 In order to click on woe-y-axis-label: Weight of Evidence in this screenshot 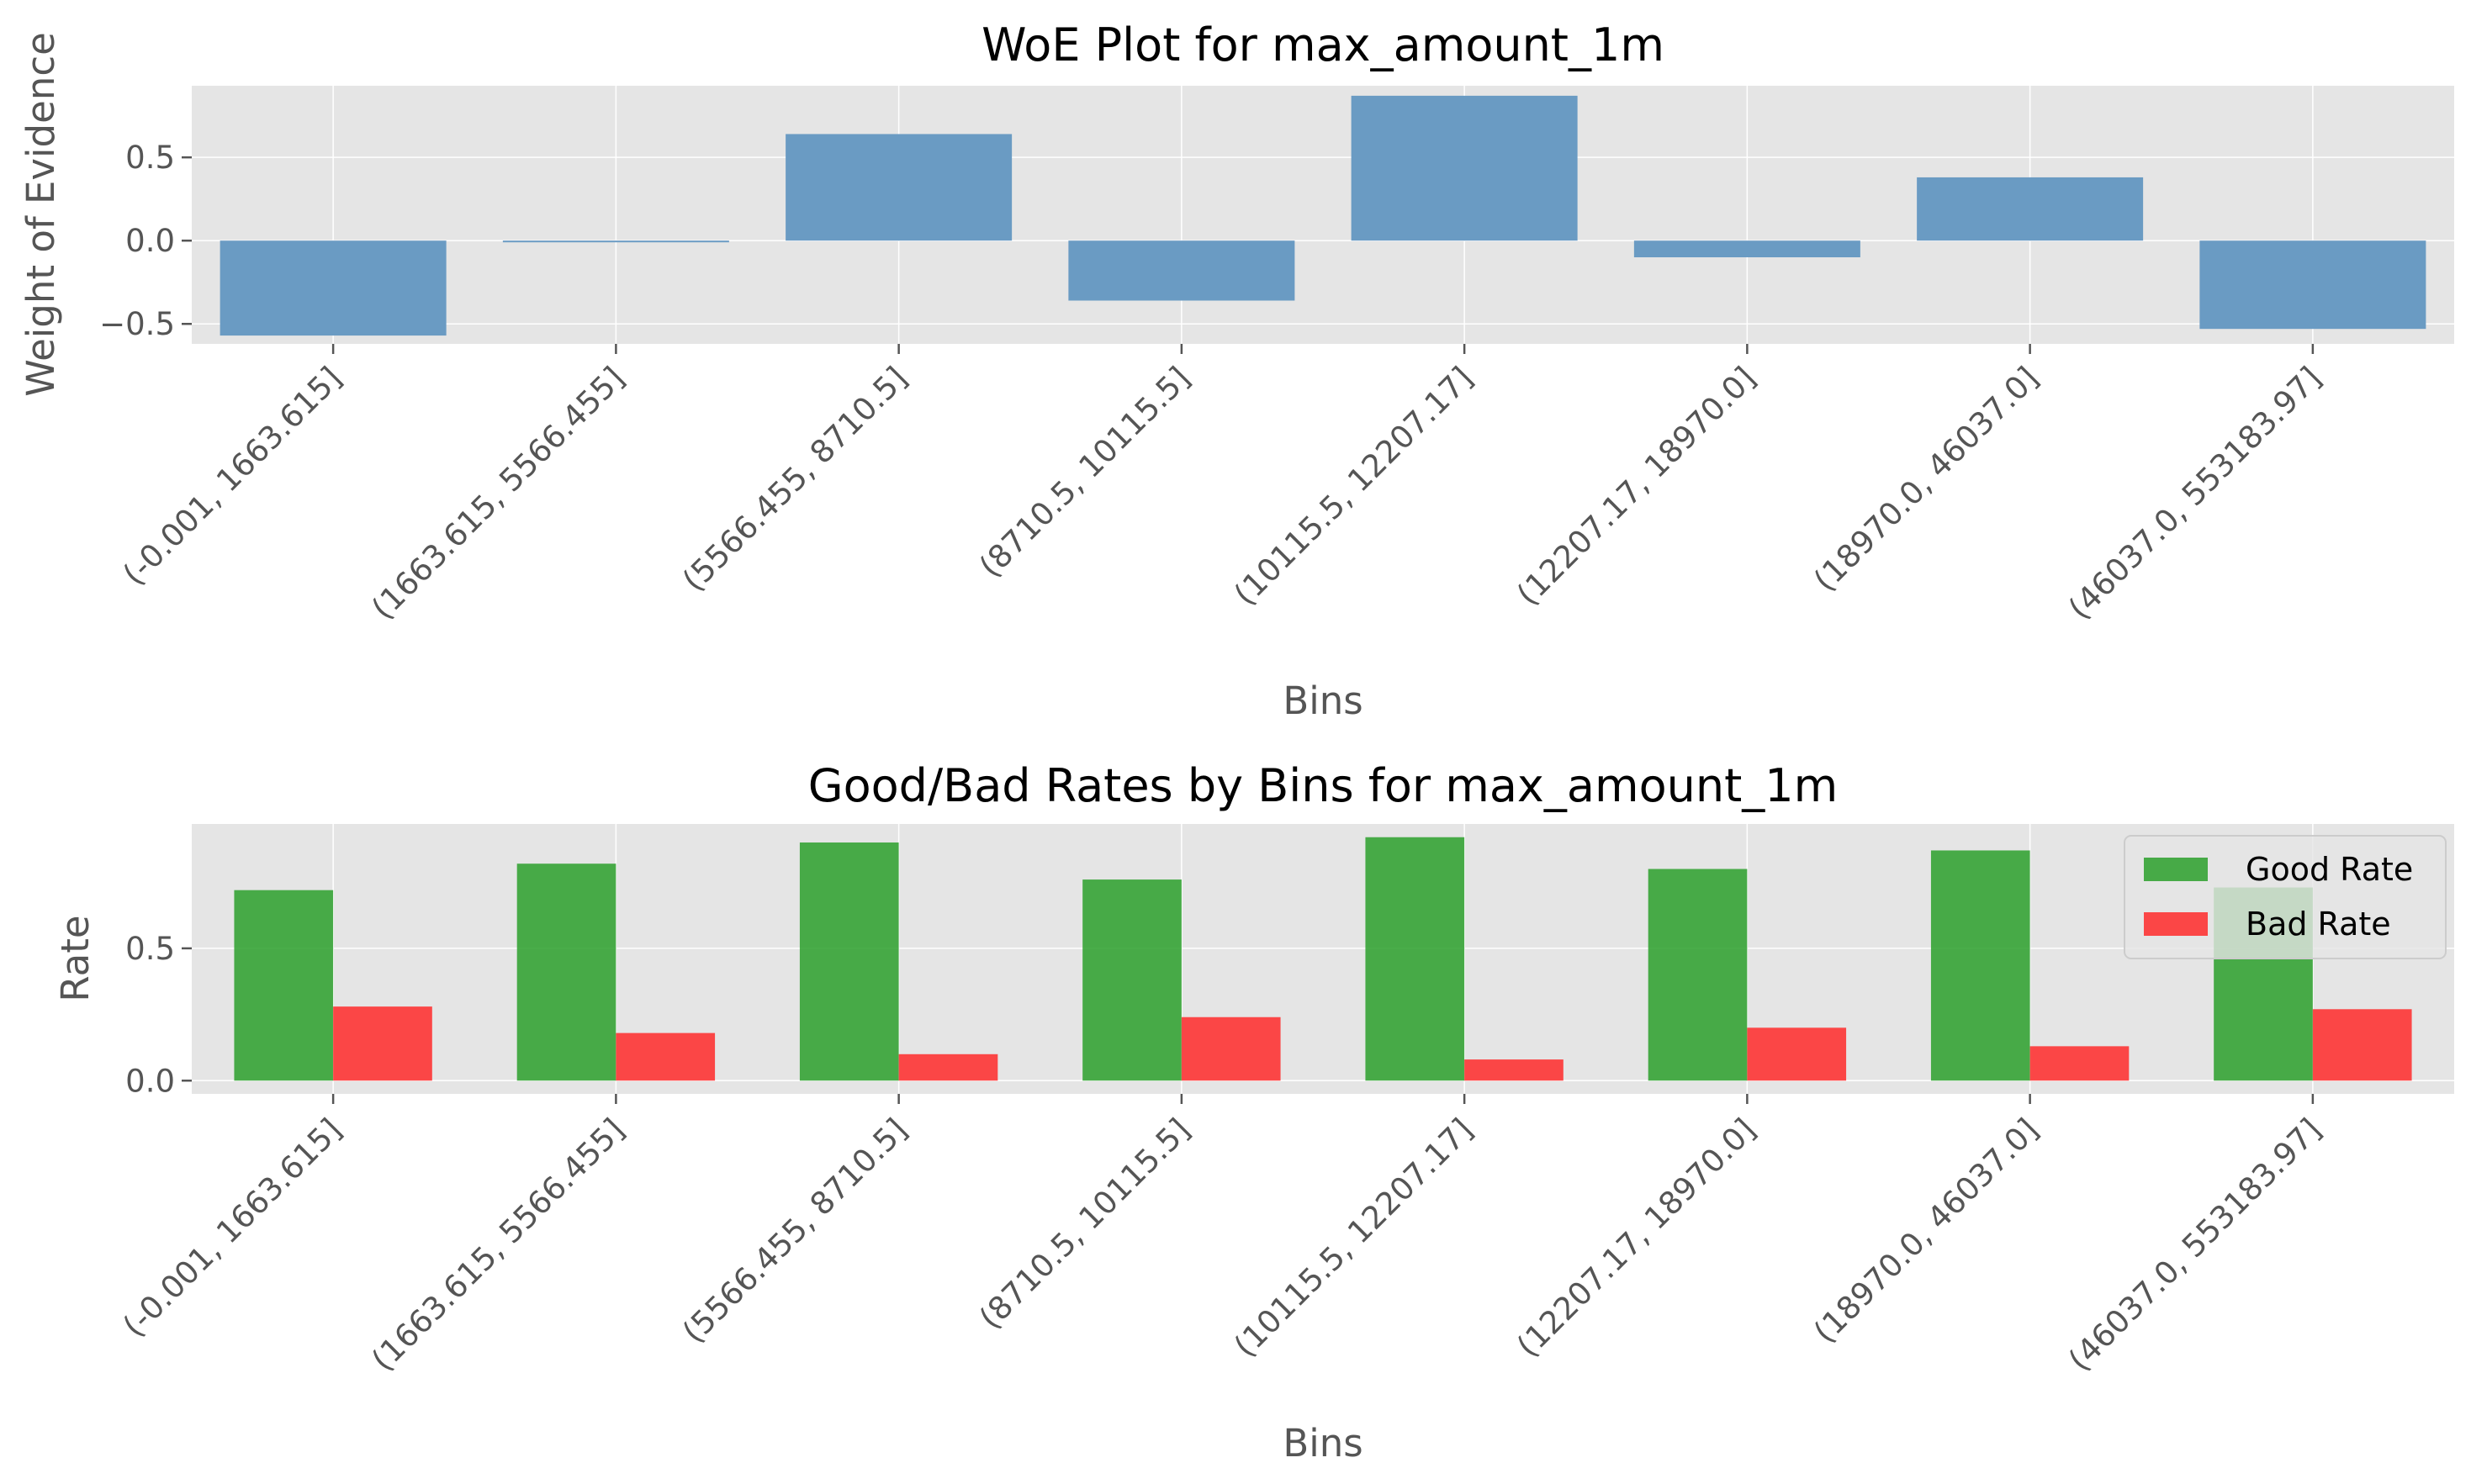, I will do `click(41, 214)`.